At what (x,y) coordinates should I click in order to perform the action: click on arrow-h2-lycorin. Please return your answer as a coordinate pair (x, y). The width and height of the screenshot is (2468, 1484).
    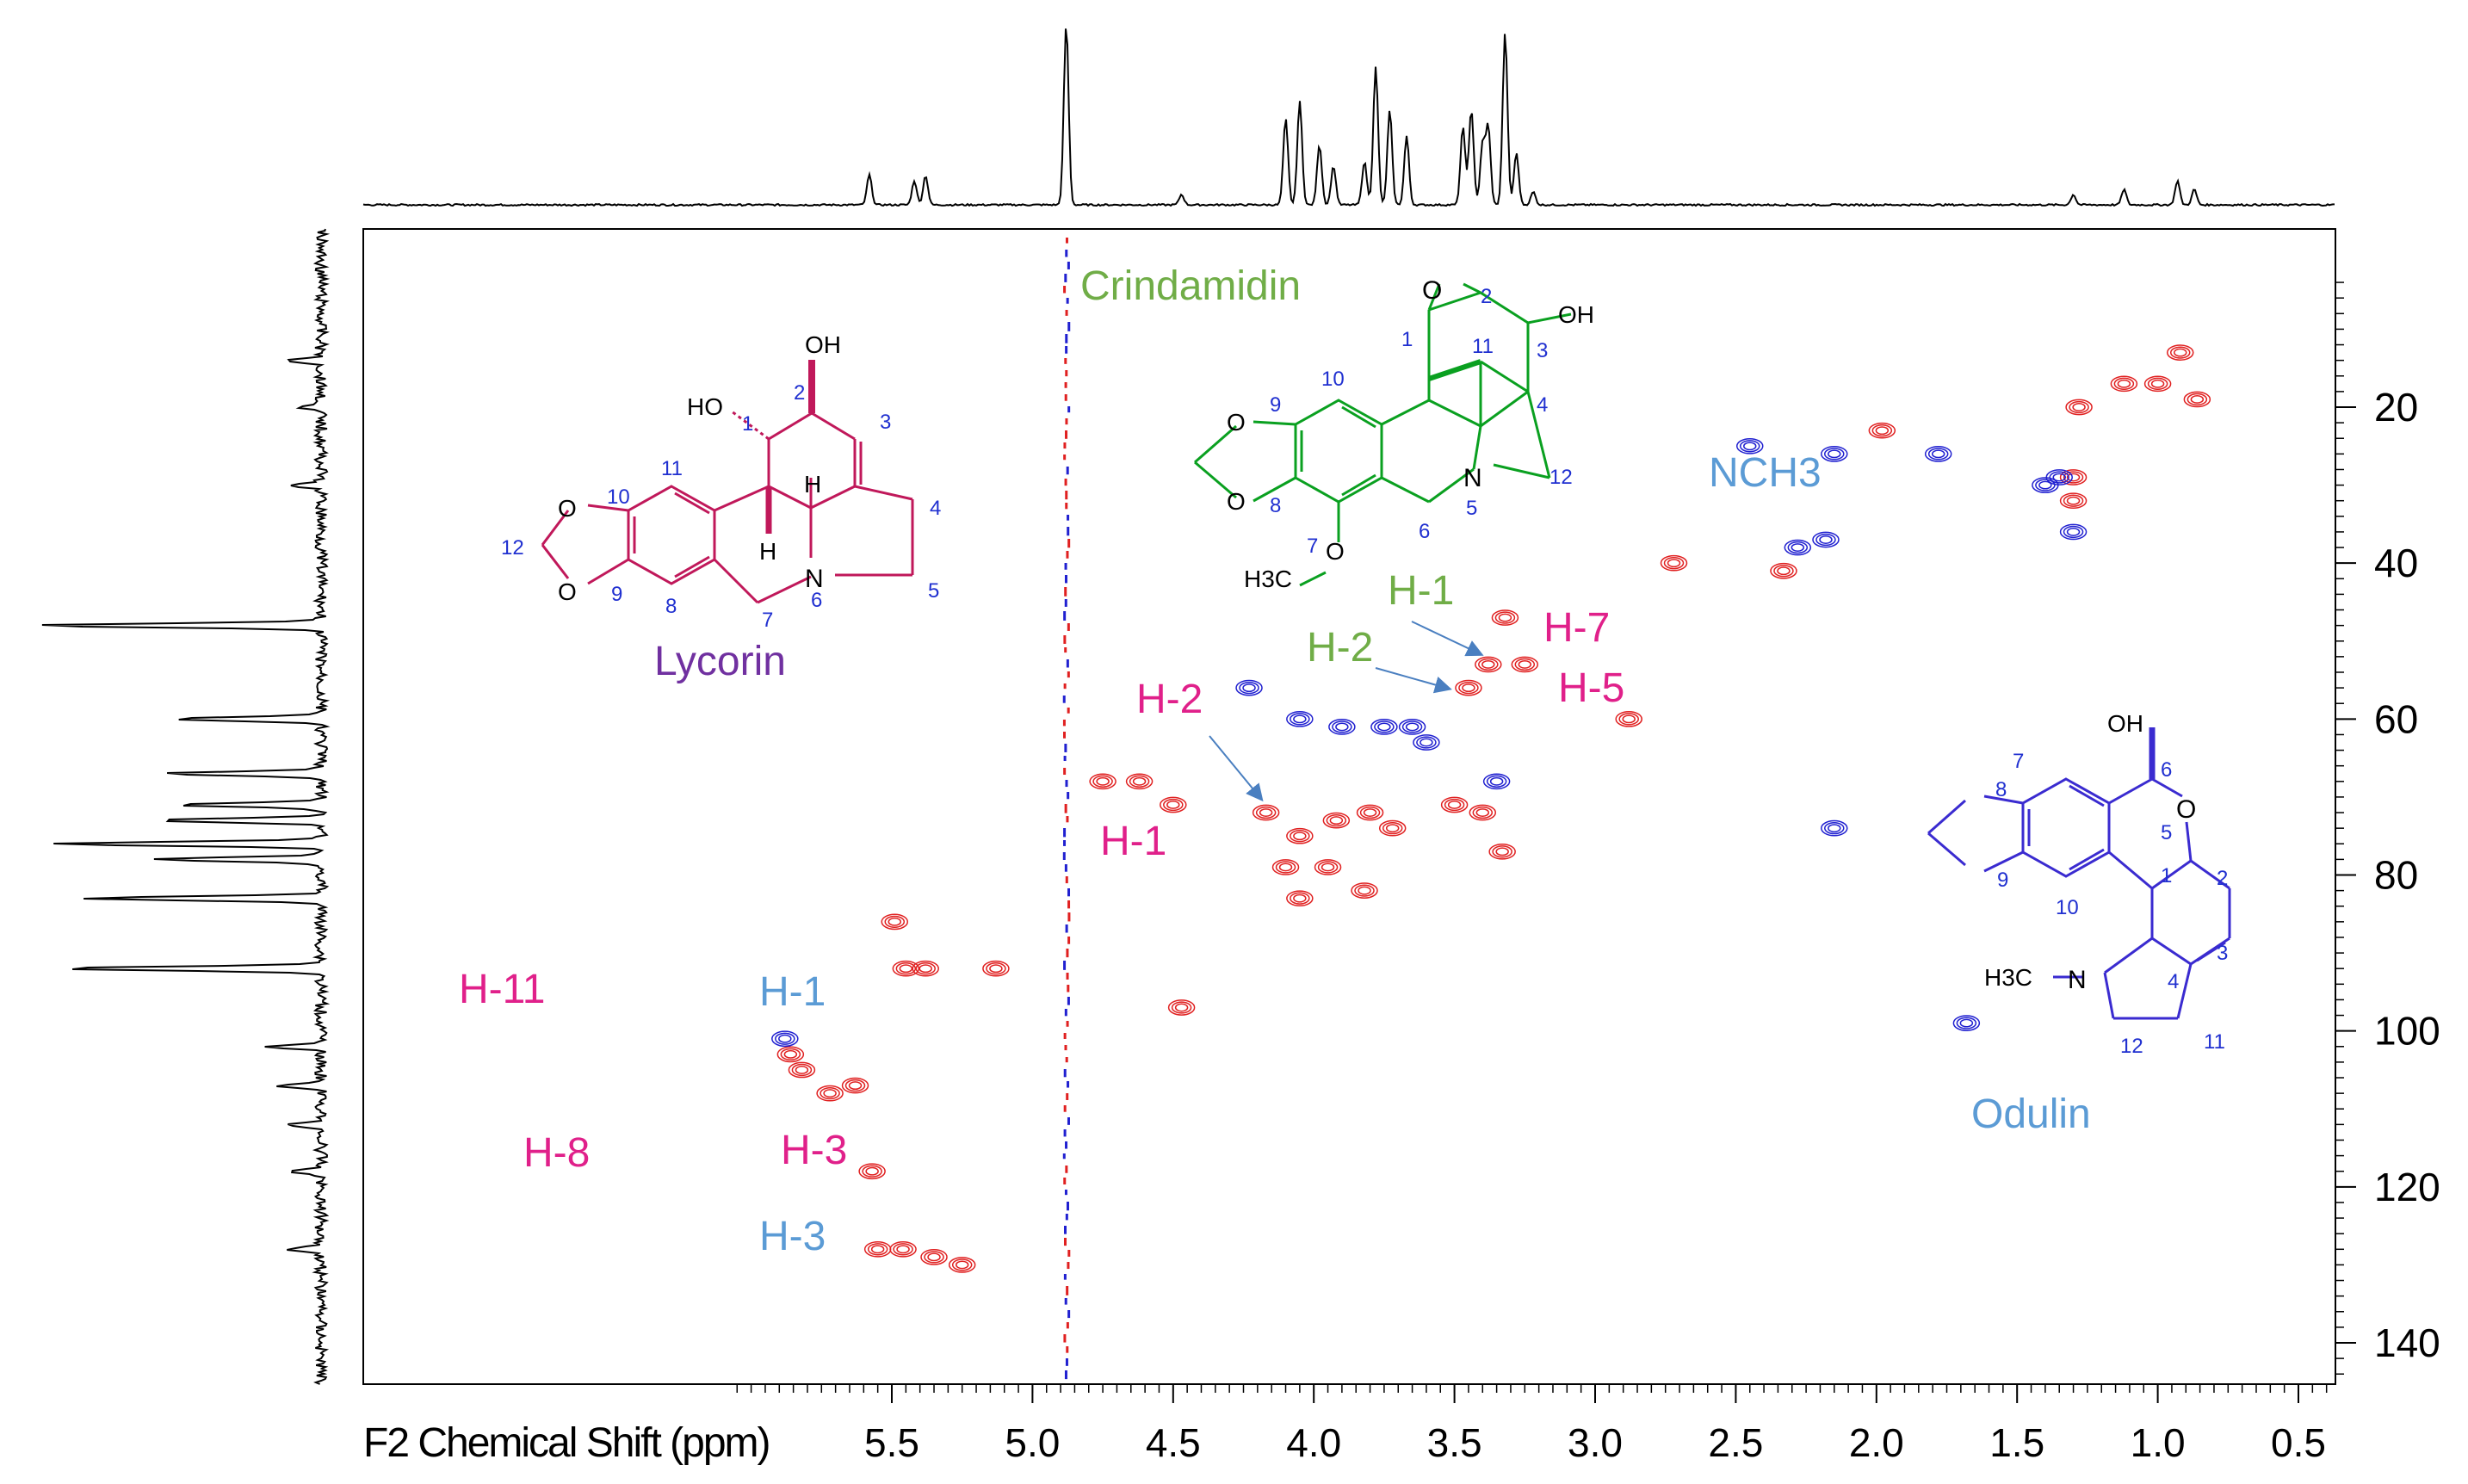
    Looking at the image, I should click on (1236, 768).